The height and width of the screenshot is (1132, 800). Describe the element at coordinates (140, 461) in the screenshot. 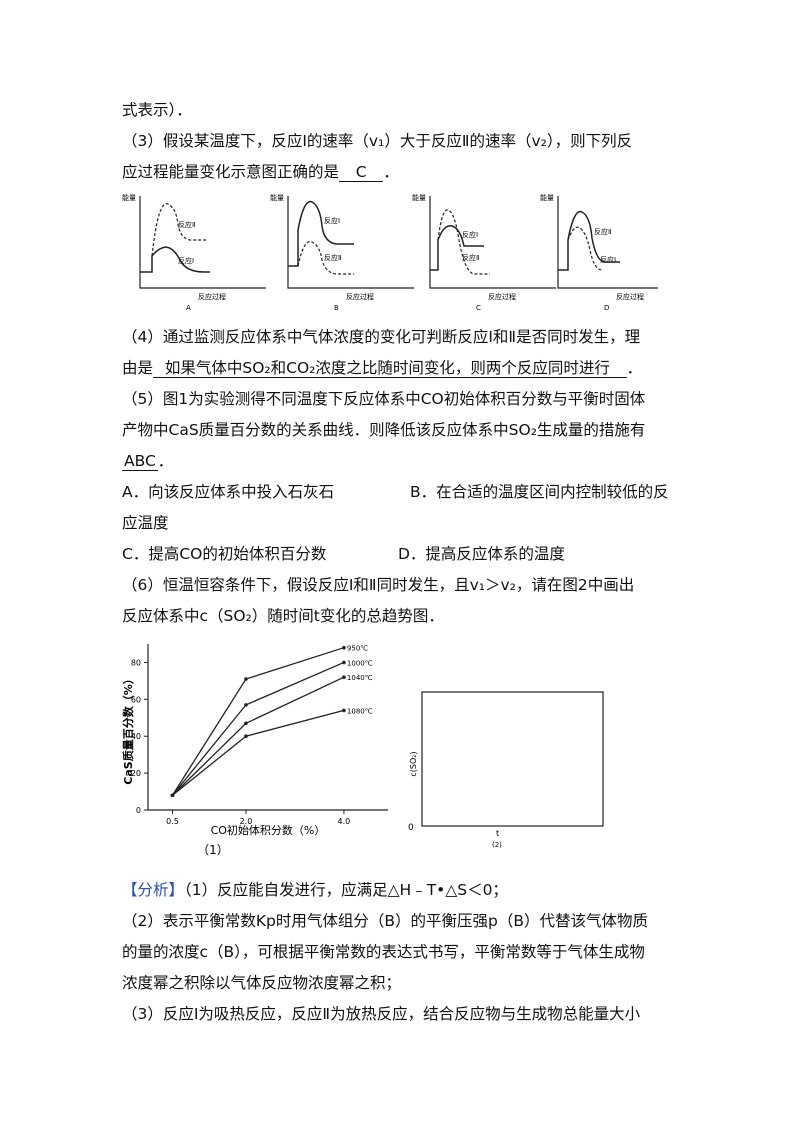

I see `answer-5: ABC` at that location.